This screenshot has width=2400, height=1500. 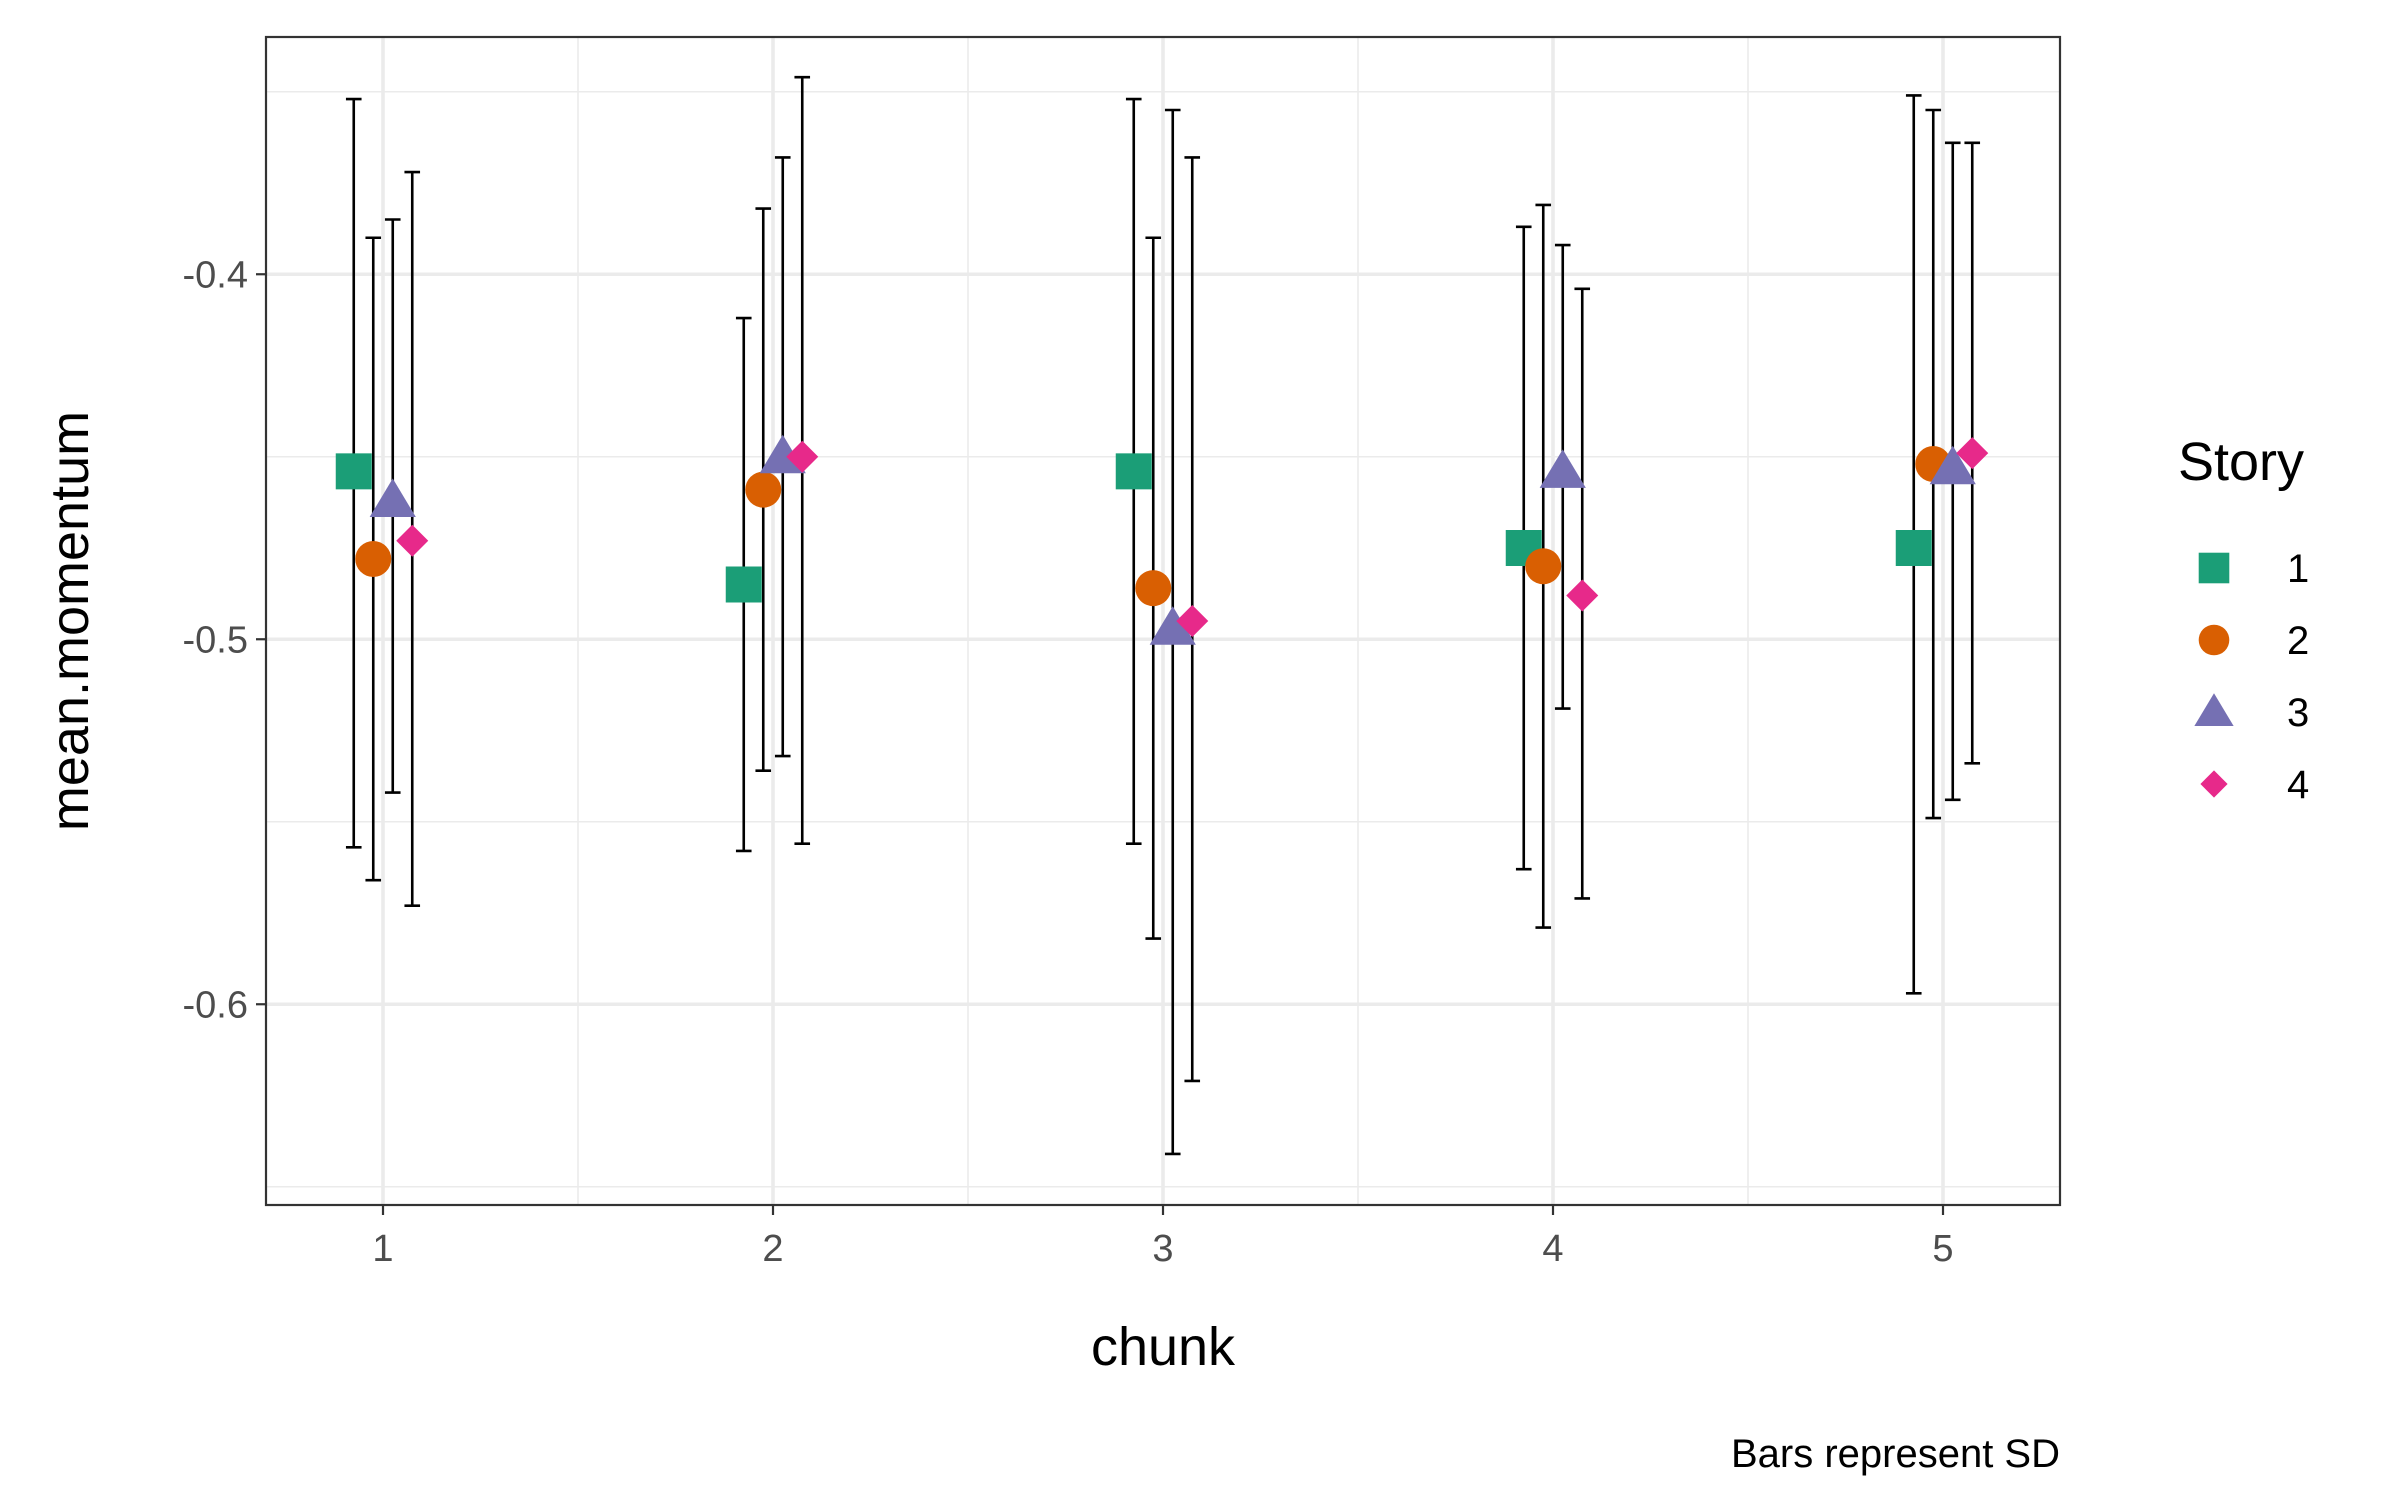 What do you see at coordinates (2298, 713) in the screenshot?
I see `legend-label: 3` at bounding box center [2298, 713].